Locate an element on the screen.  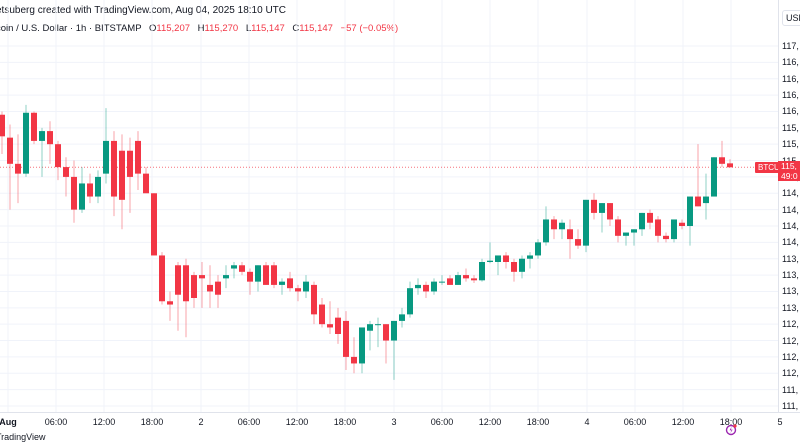
change-value: −57 (−0.05%) is located at coordinates (369, 28).